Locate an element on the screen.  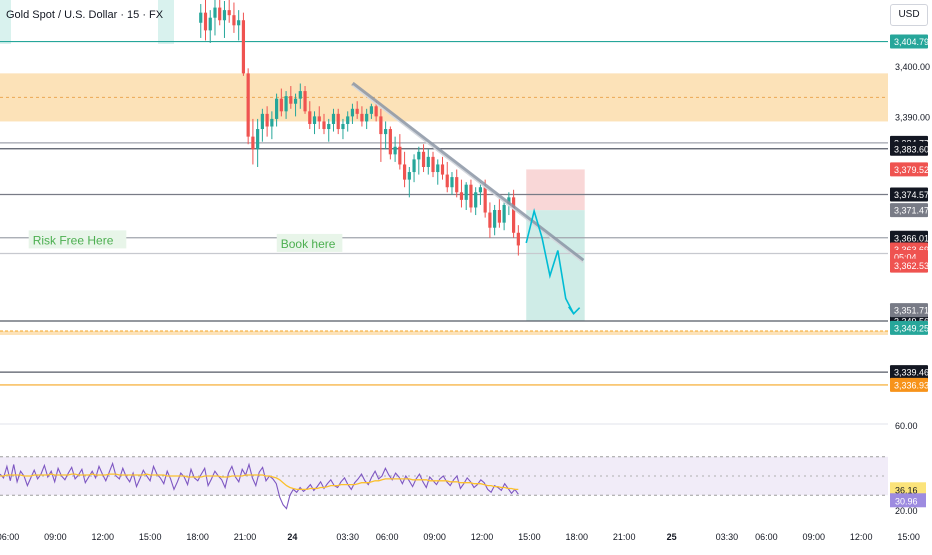
symbol-title: Gold Spot / U.S. Dollar · 15 · FX is located at coordinates (85, 15).